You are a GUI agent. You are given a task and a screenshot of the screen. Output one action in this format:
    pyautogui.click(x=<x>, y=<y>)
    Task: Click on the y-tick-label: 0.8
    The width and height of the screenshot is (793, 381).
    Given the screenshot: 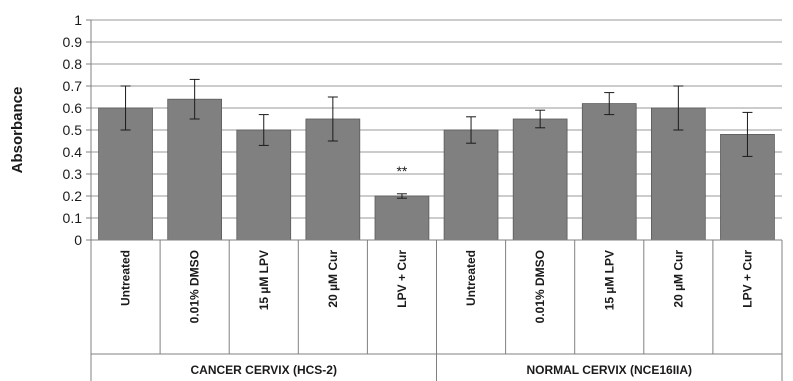 What is the action you would take?
    pyautogui.click(x=73, y=64)
    